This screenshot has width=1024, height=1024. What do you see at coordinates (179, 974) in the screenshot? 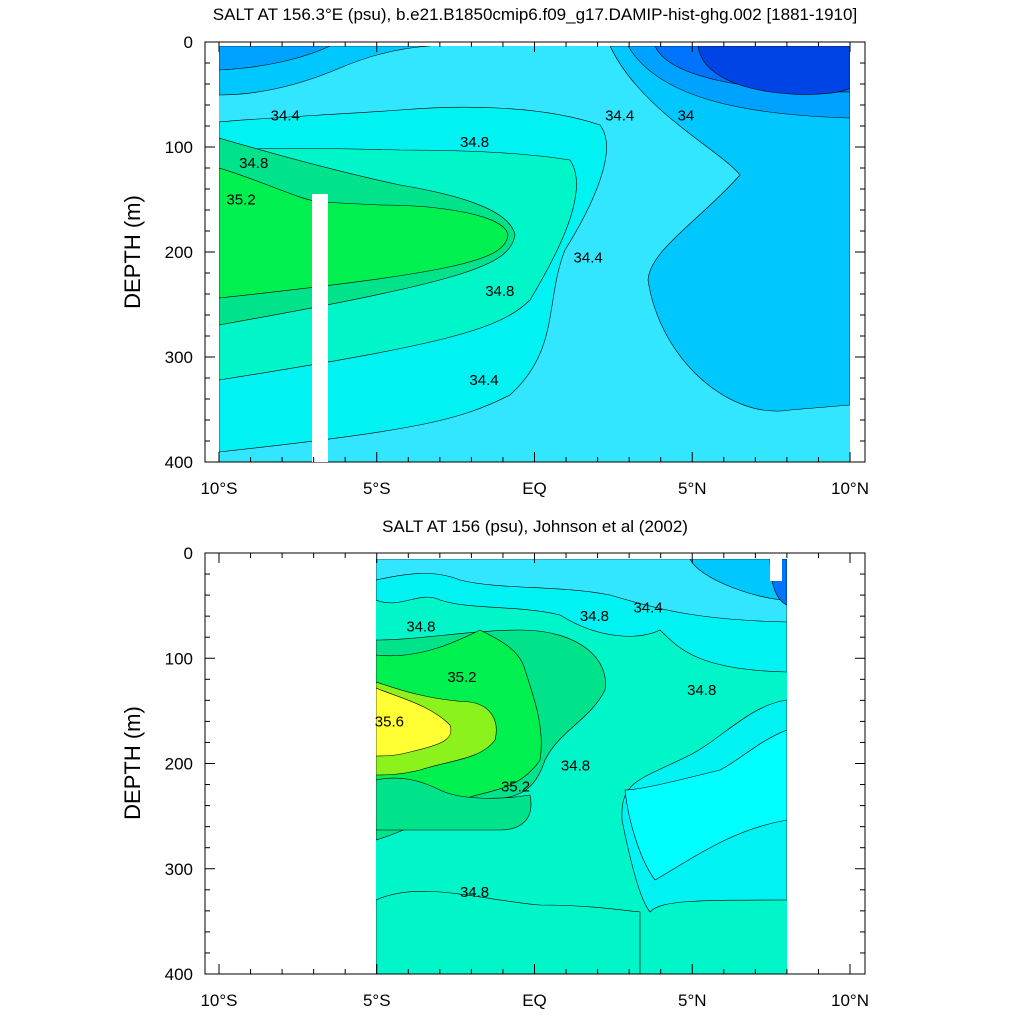
I see `bottom-y-tick-label: 400` at bounding box center [179, 974].